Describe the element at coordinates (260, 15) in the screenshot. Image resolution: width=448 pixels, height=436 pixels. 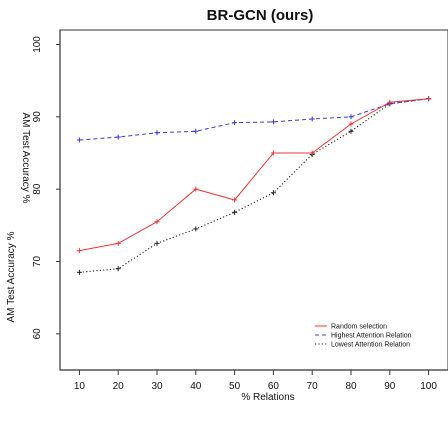
I see `chart-title: BR-GCN (ours)` at that location.